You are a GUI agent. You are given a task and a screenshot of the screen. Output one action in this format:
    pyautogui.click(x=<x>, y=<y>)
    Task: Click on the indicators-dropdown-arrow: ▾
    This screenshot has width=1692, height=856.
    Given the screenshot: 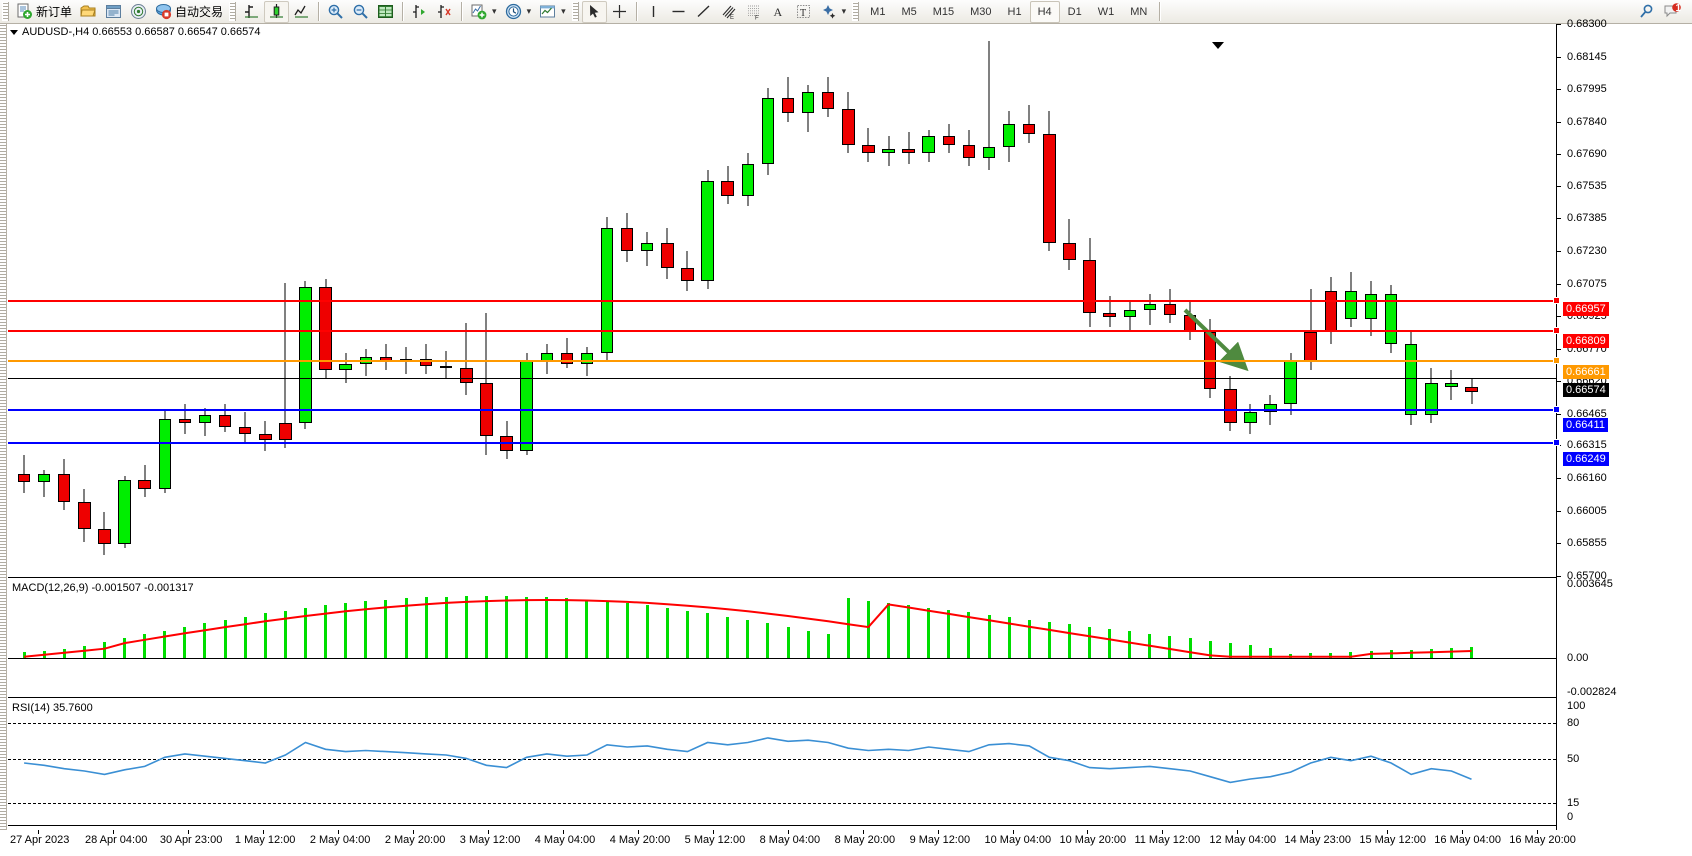 What is the action you would take?
    pyautogui.click(x=494, y=11)
    